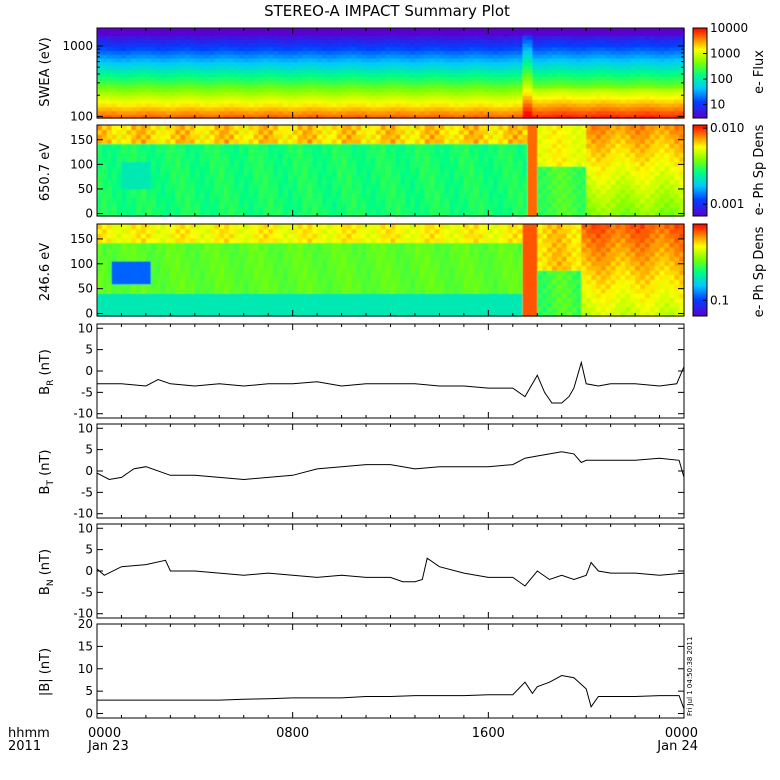  What do you see at coordinates (720, 70) in the screenshot?
I see `swea-colorbar: 10 100 1000 10000` at bounding box center [720, 70].